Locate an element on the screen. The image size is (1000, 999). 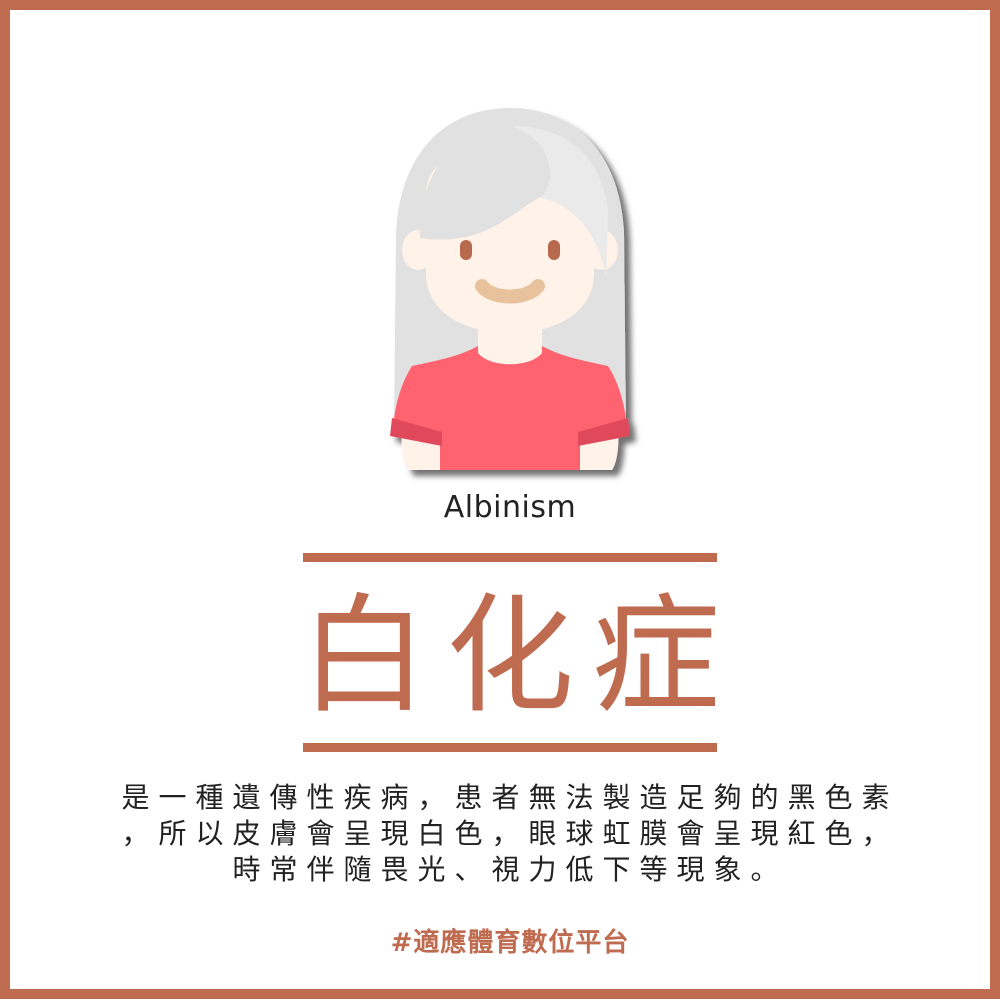
description-line: 是一種遺傳性疾病，患者無法製造足夠的黑色素 is located at coordinates (510, 797).